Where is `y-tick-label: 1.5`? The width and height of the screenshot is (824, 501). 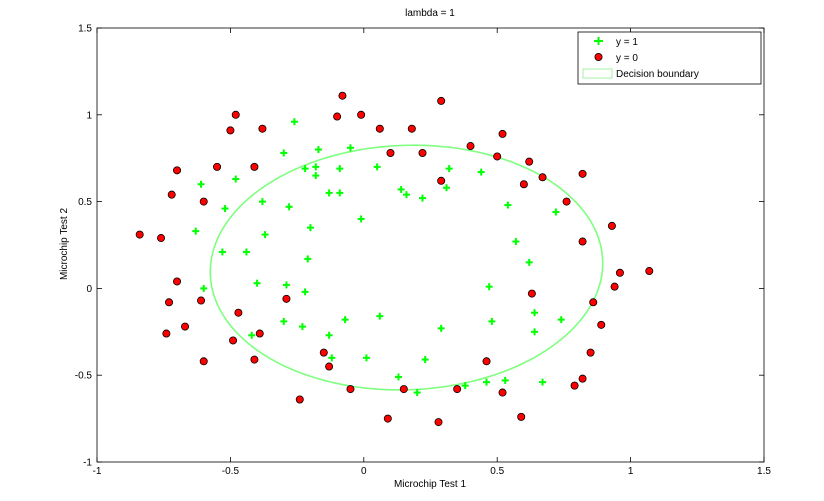 y-tick-label: 1.5 is located at coordinates (85, 29).